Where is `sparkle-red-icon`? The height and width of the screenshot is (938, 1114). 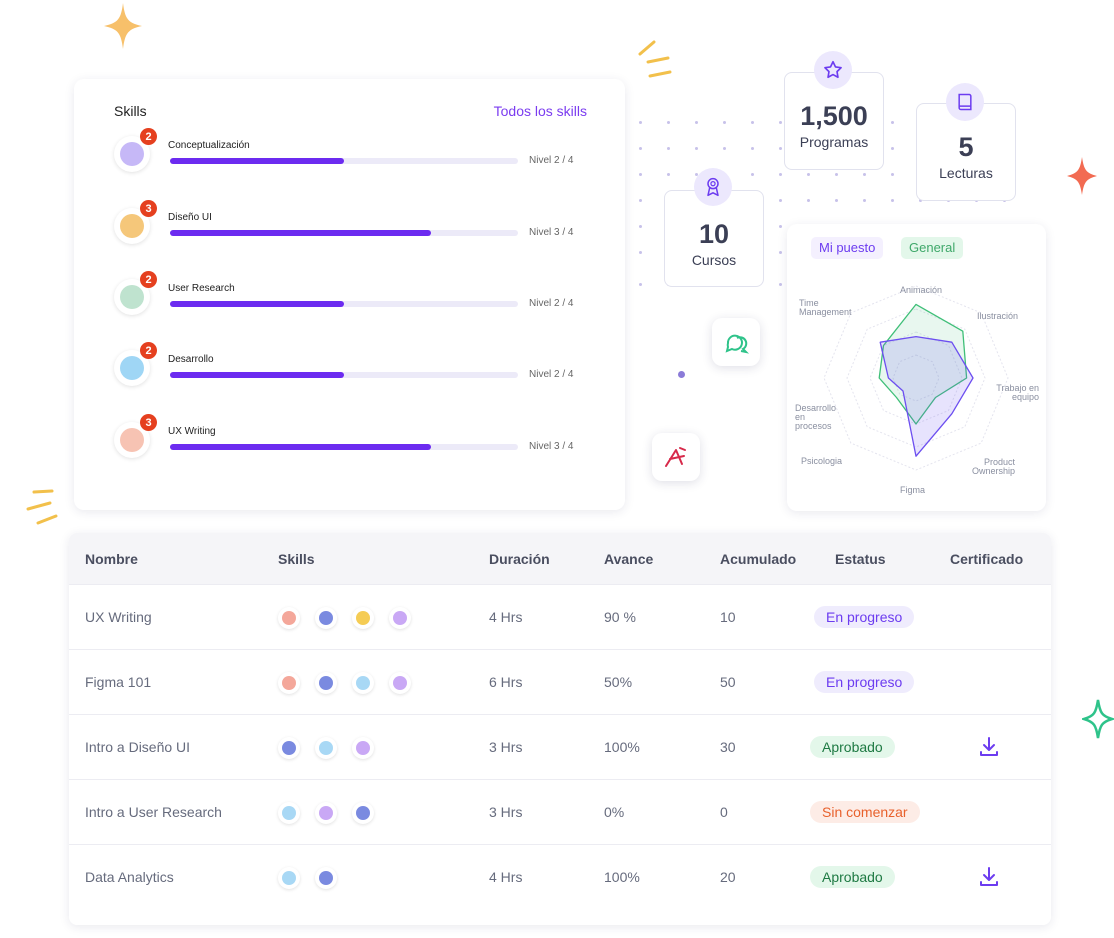
sparkle-red-icon is located at coordinates (1082, 176).